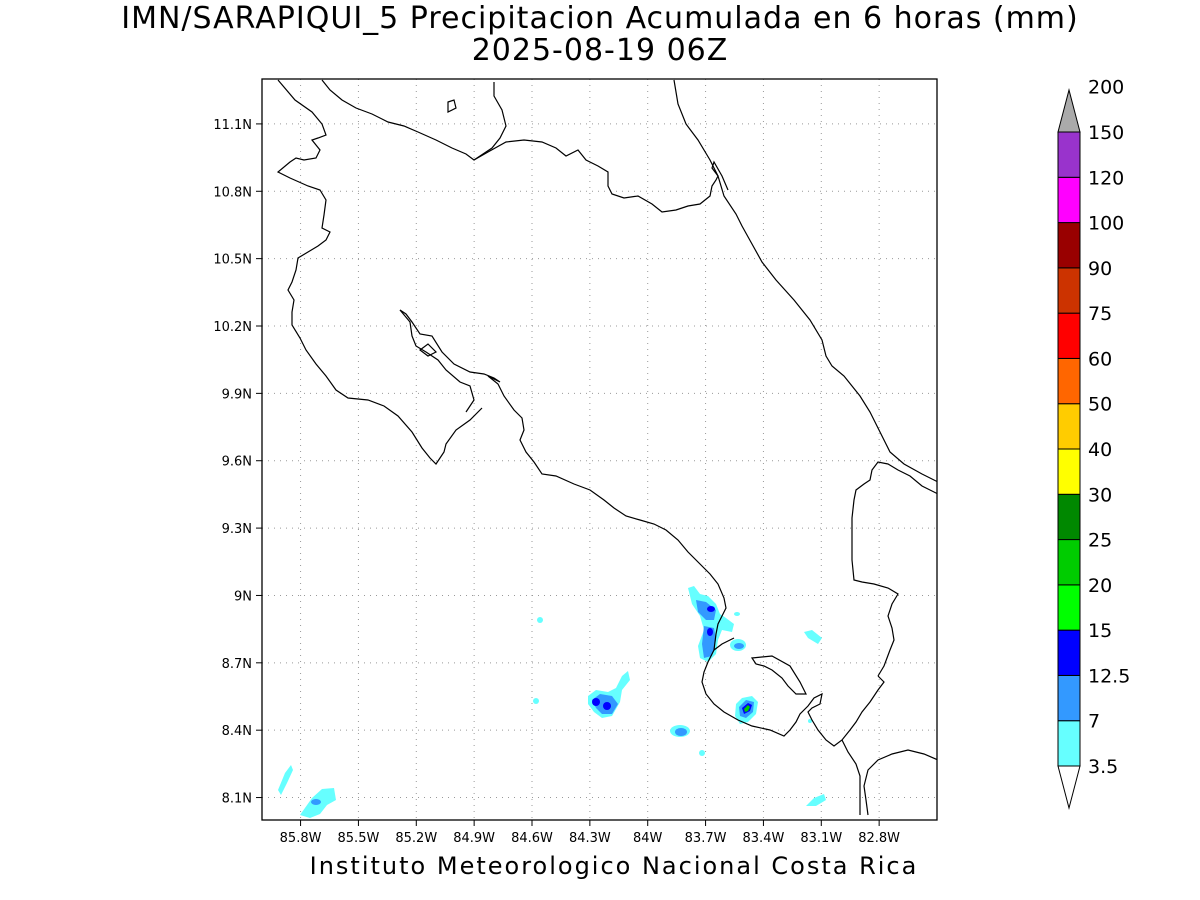 The image size is (1200, 900). What do you see at coordinates (879, 838) in the screenshot?
I see `lon-tick-label: 82.8W` at bounding box center [879, 838].